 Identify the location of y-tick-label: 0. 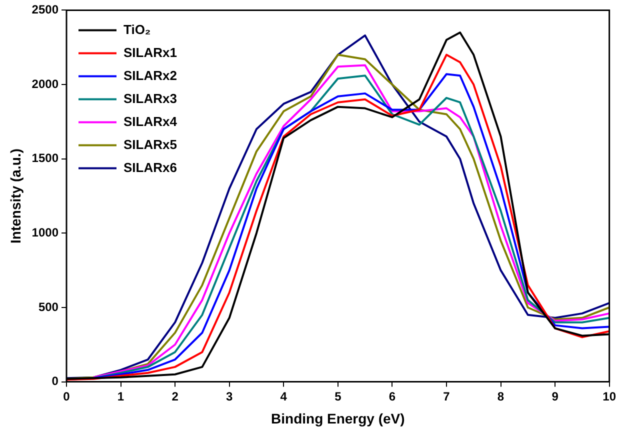
(55, 381).